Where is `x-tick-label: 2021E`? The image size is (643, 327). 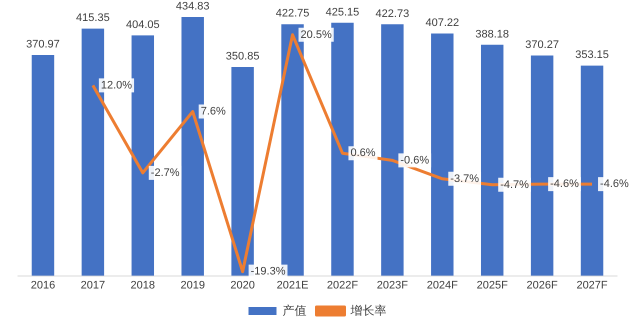
x-tick-label: 2021E is located at coordinates (292, 285).